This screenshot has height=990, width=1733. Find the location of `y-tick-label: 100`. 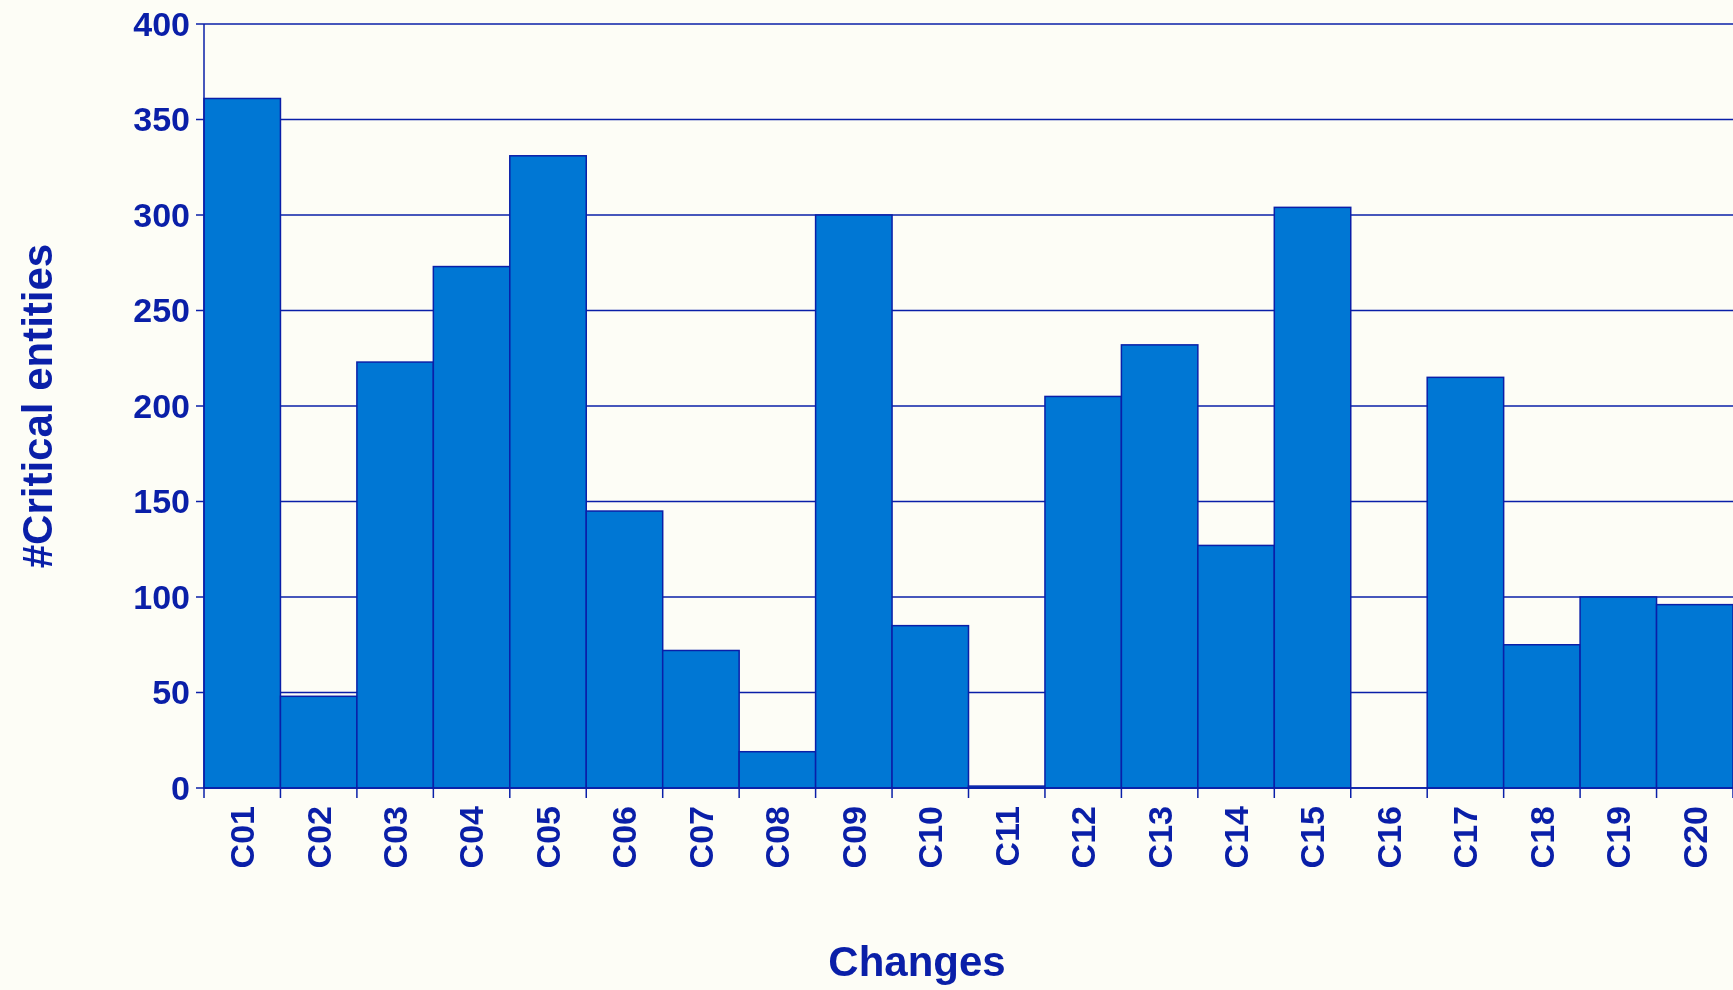

y-tick-label: 100 is located at coordinates (161, 596).